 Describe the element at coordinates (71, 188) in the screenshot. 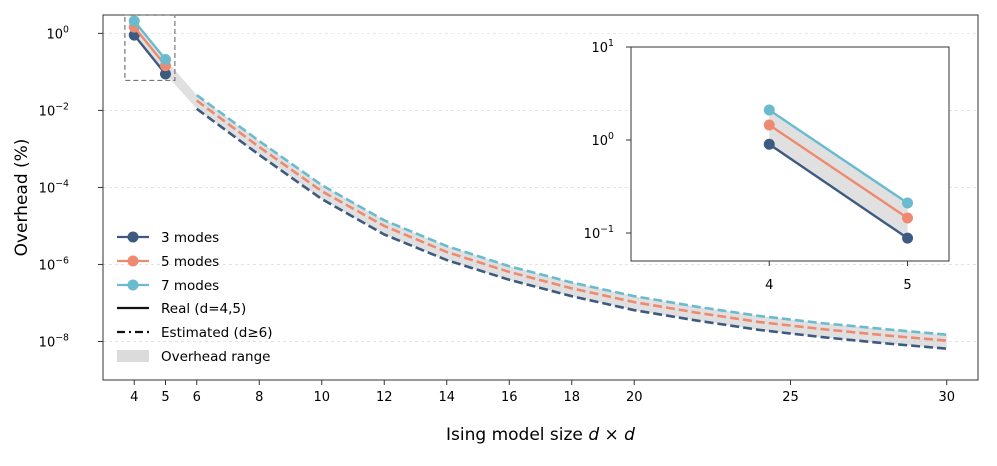

I see `y-axis-ticks: 10⁰ 10⁻² 10⁻⁴ 10⁻⁶ 10⁻⁸` at that location.